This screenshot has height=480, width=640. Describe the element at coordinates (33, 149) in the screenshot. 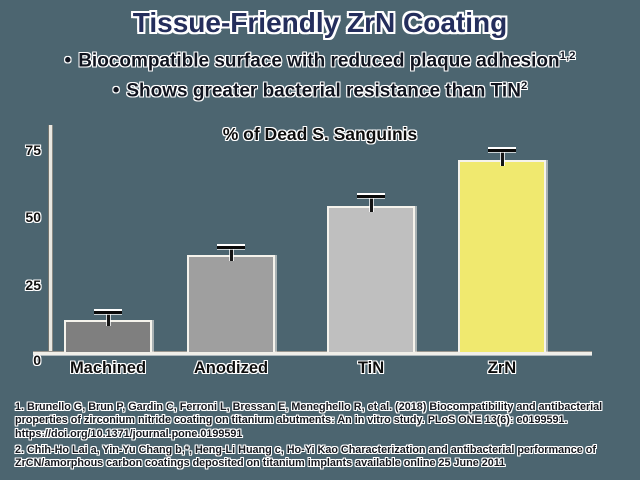

I see `y-tick-label-75: 75` at that location.